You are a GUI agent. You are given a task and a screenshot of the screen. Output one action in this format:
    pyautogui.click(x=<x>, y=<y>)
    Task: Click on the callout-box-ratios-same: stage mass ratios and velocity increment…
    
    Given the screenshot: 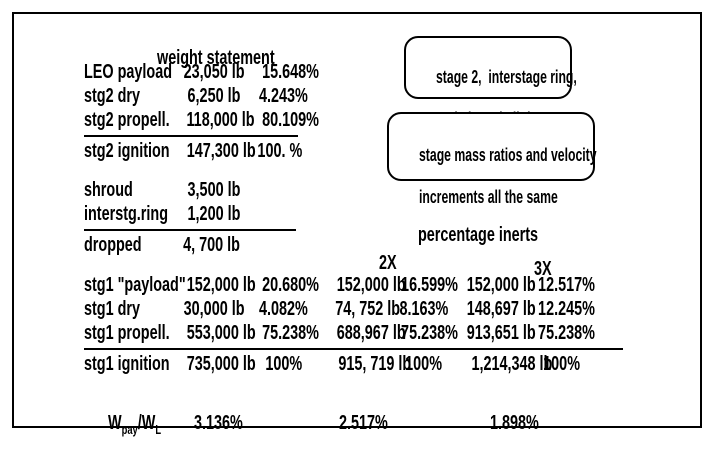 What is the action you would take?
    pyautogui.click(x=492, y=159)
    